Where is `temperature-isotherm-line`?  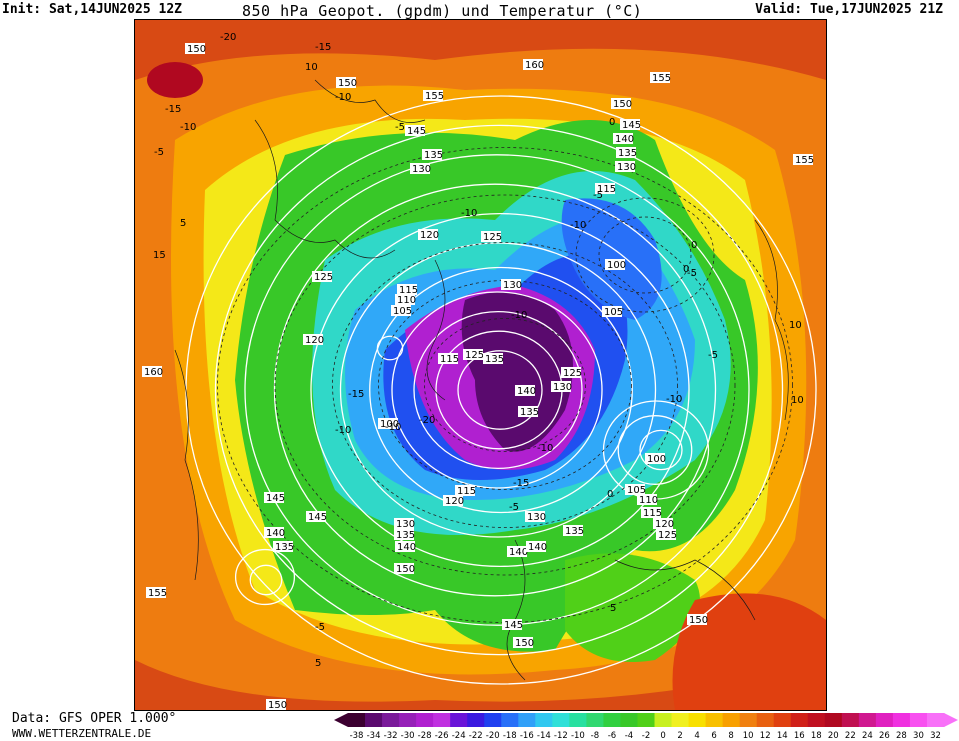 temperature-isotherm-line is located at coordinates (505, 385).